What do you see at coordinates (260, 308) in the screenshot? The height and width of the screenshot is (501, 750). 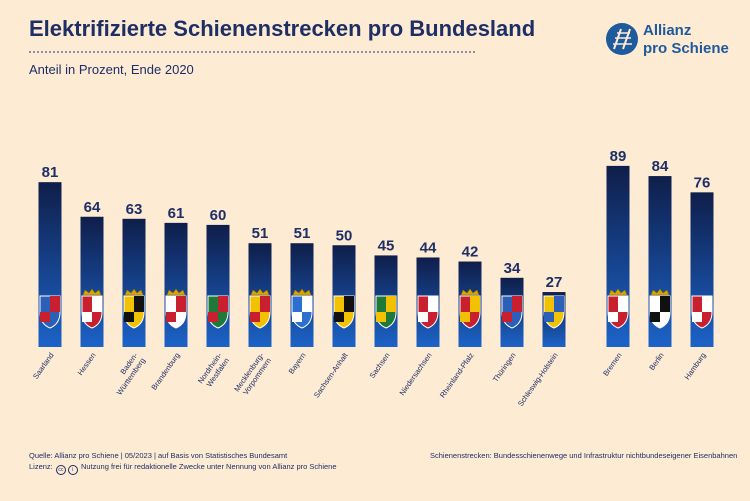 I see `mecklenburg-vorpommern-coat-of-arms-icon` at bounding box center [260, 308].